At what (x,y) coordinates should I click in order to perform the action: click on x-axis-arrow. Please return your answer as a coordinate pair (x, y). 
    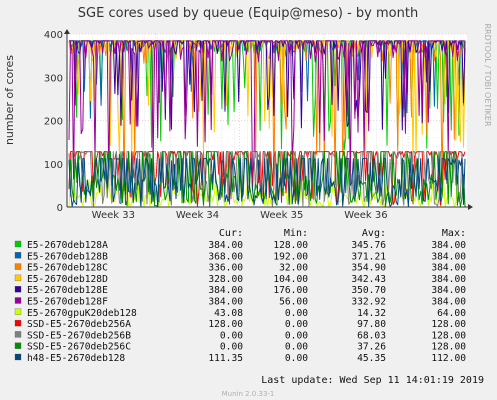
    Looking at the image, I should click on (470, 207).